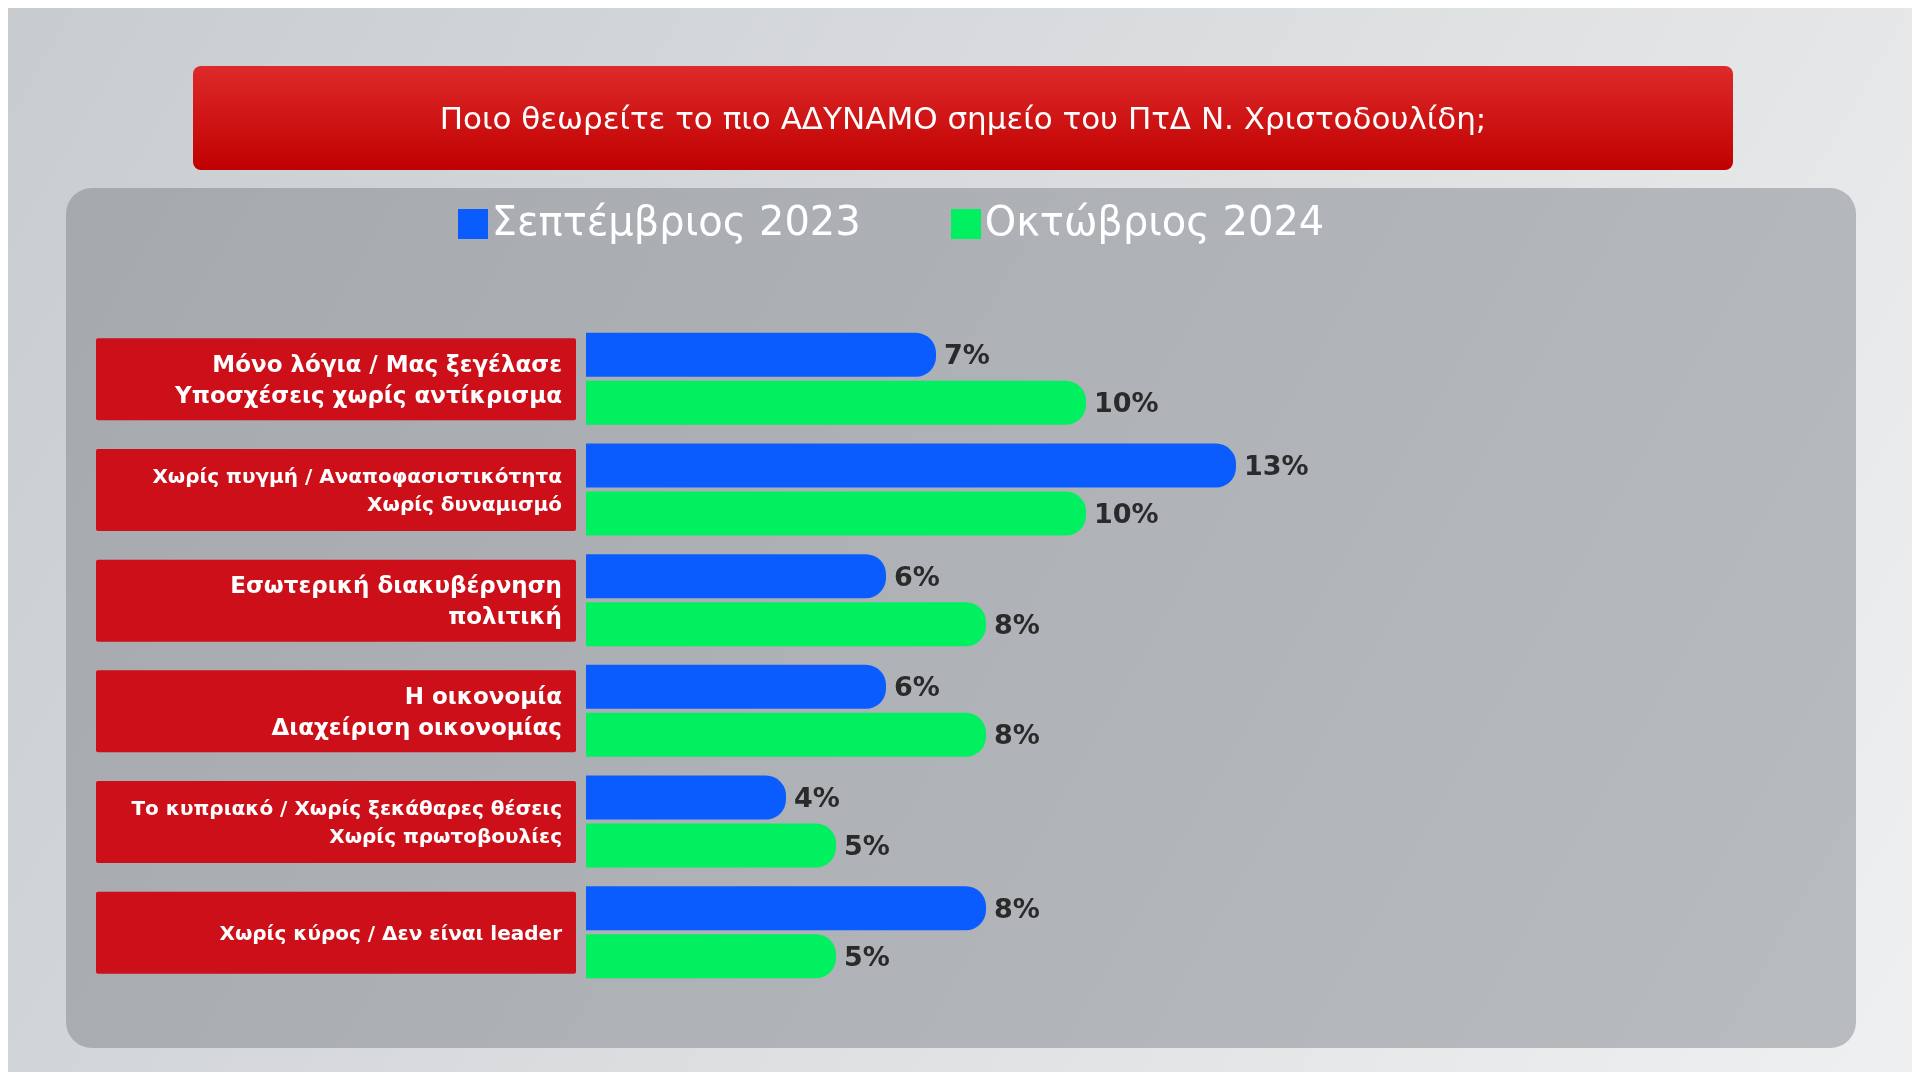  Describe the element at coordinates (967, 355) in the screenshot. I see `data-label: 7%` at that location.